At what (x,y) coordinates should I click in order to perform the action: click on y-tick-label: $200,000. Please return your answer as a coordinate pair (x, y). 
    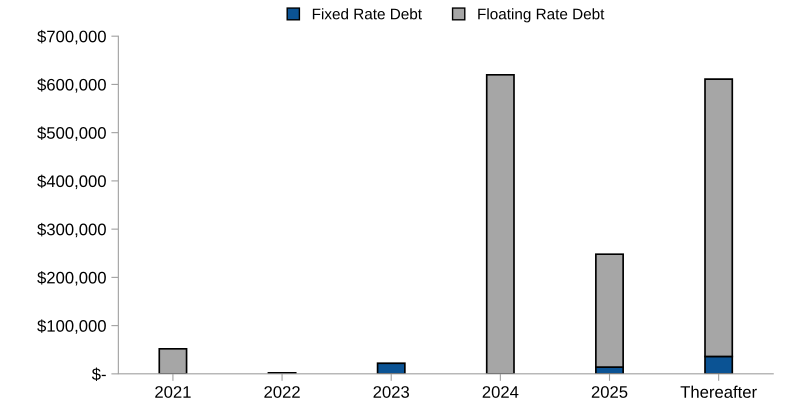
    Looking at the image, I should click on (71, 278).